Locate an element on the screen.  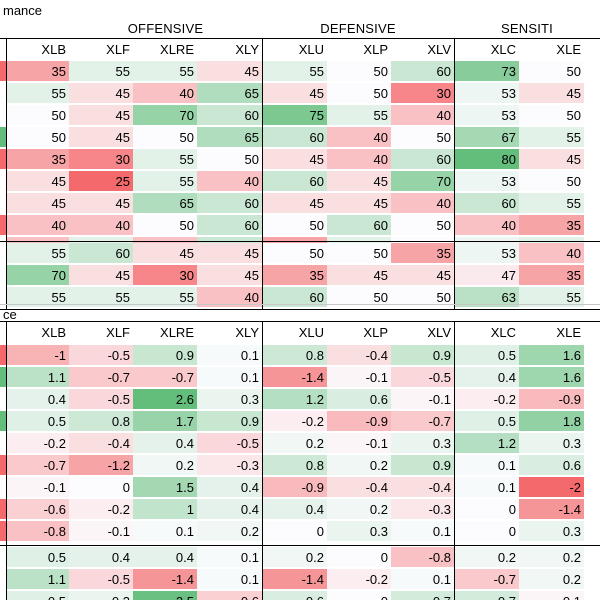
column-header-xly: XLY is located at coordinates (247, 332).